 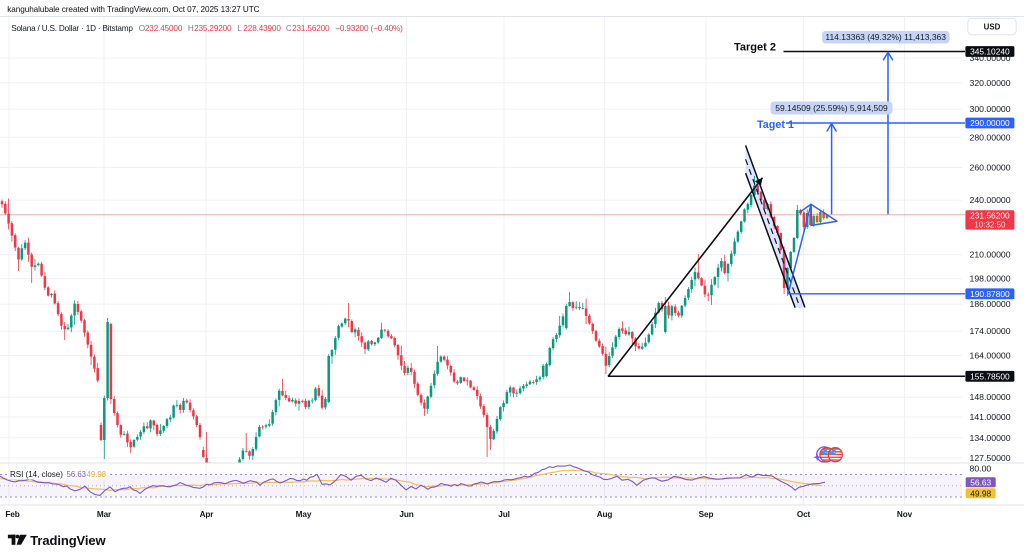 What do you see at coordinates (990, 458) in the screenshot?
I see `svg-text: 127.50000` at bounding box center [990, 458].